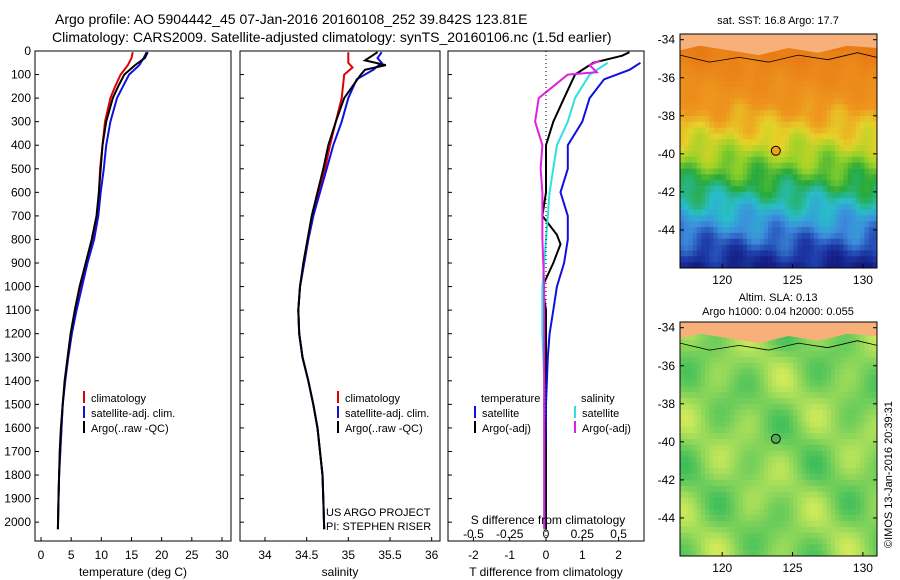 Image resolution: width=900 pixels, height=580 pixels. Describe the element at coordinates (585, 290) in the screenshot. I see `series-line` at that location.